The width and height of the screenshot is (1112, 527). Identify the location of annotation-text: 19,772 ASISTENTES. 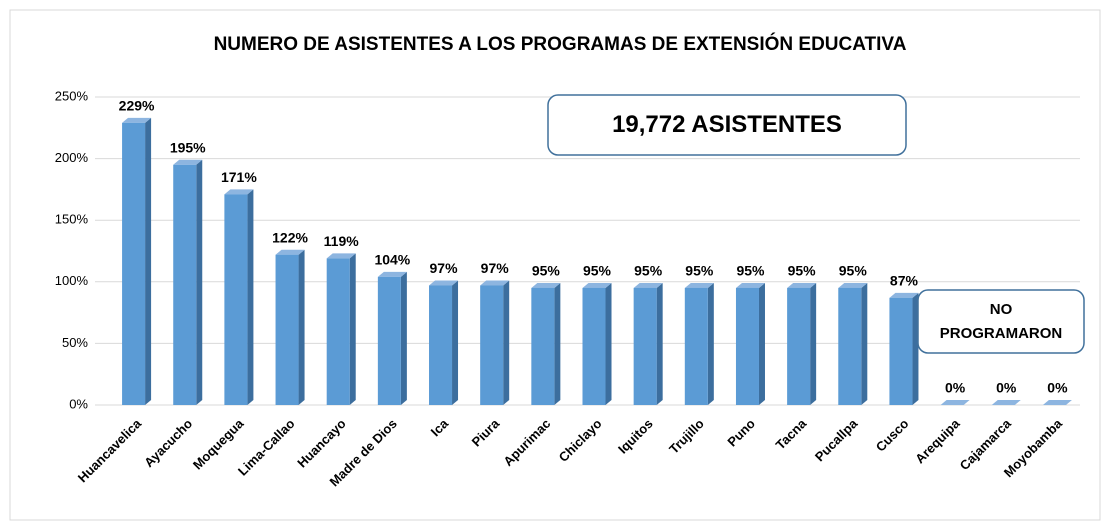
(727, 124).